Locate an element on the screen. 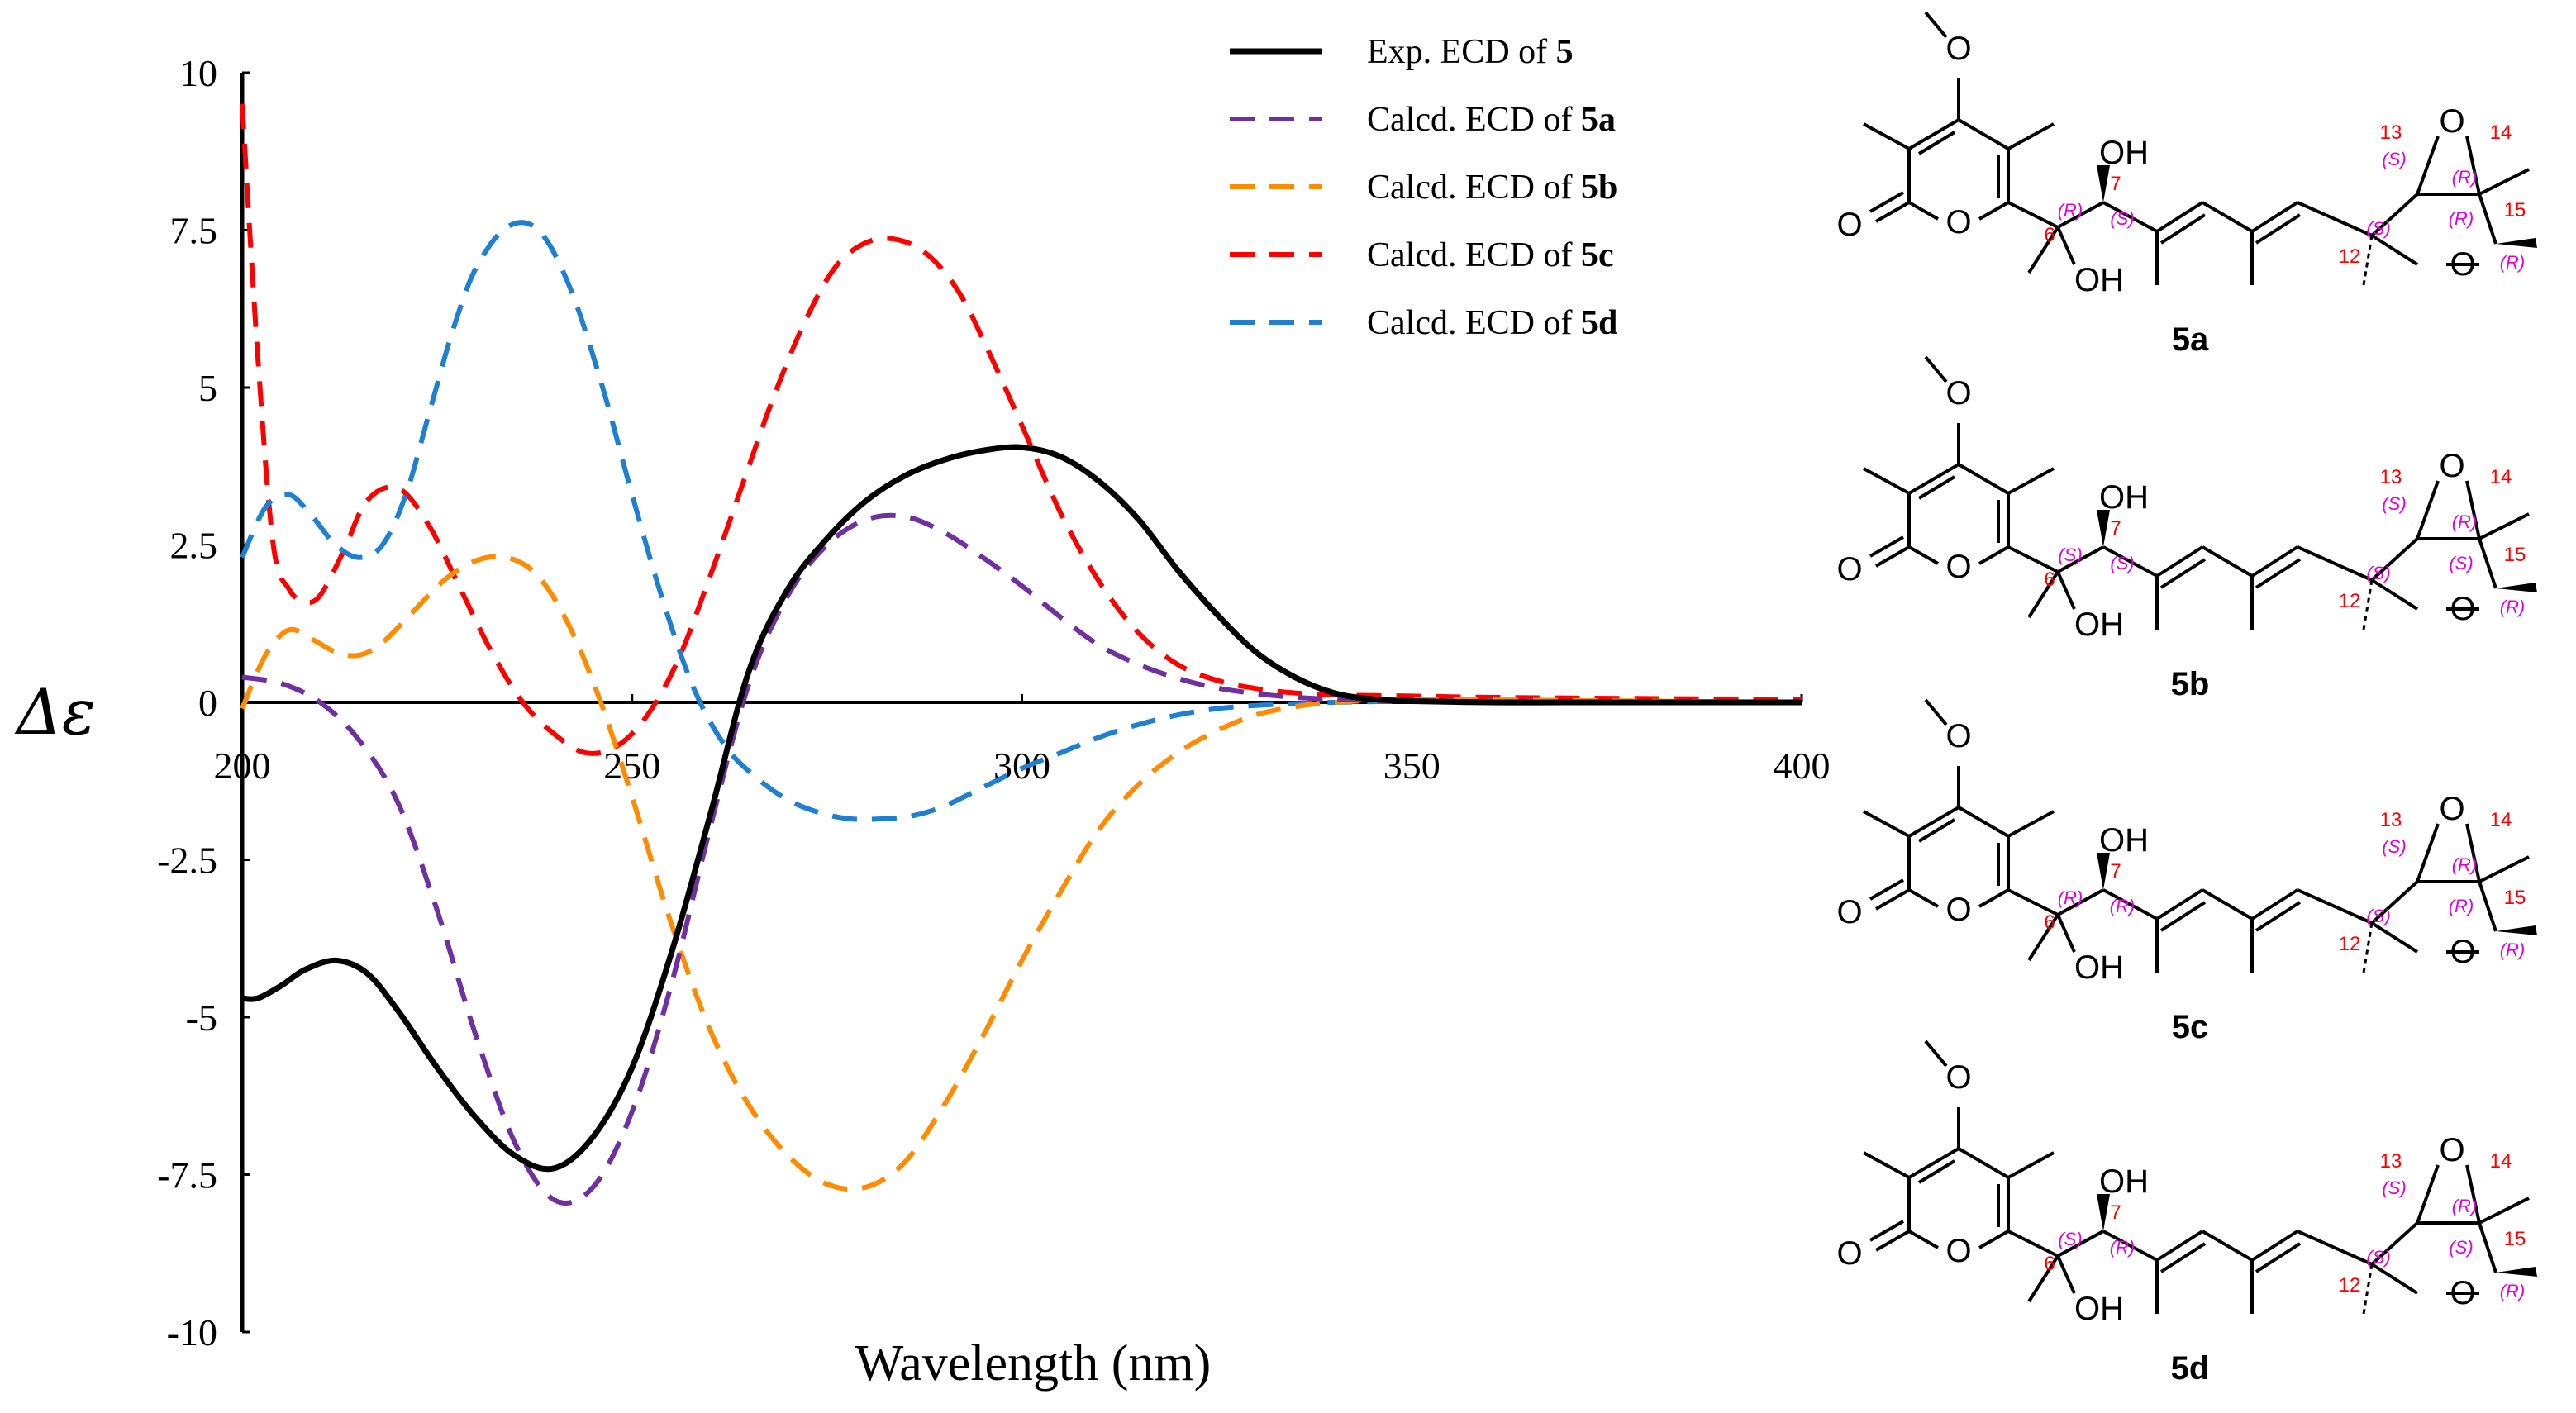  legend-label: Calcd. ECD of 5b is located at coordinates (1492, 188).